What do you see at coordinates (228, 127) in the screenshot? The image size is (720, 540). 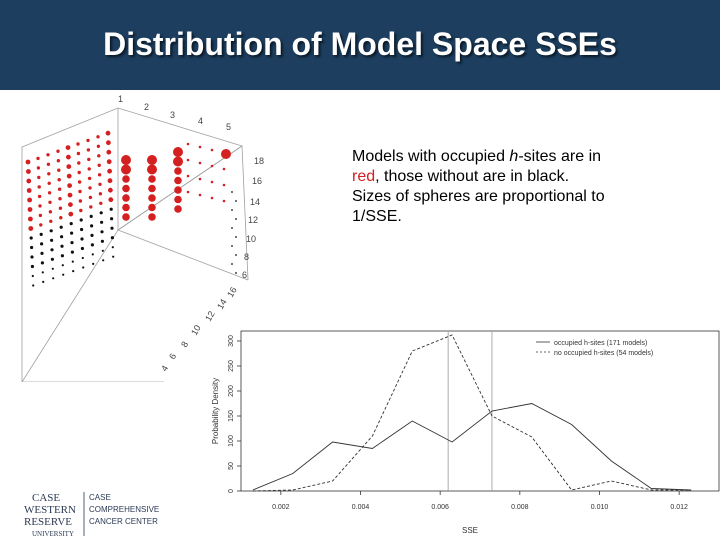 I see `top-tick: 5` at bounding box center [228, 127].